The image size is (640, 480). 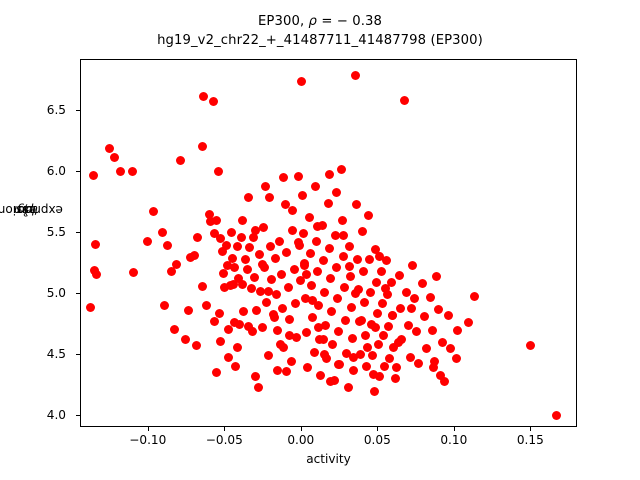 I want to click on title-rho-symbol: ρ, so click(x=313, y=21).